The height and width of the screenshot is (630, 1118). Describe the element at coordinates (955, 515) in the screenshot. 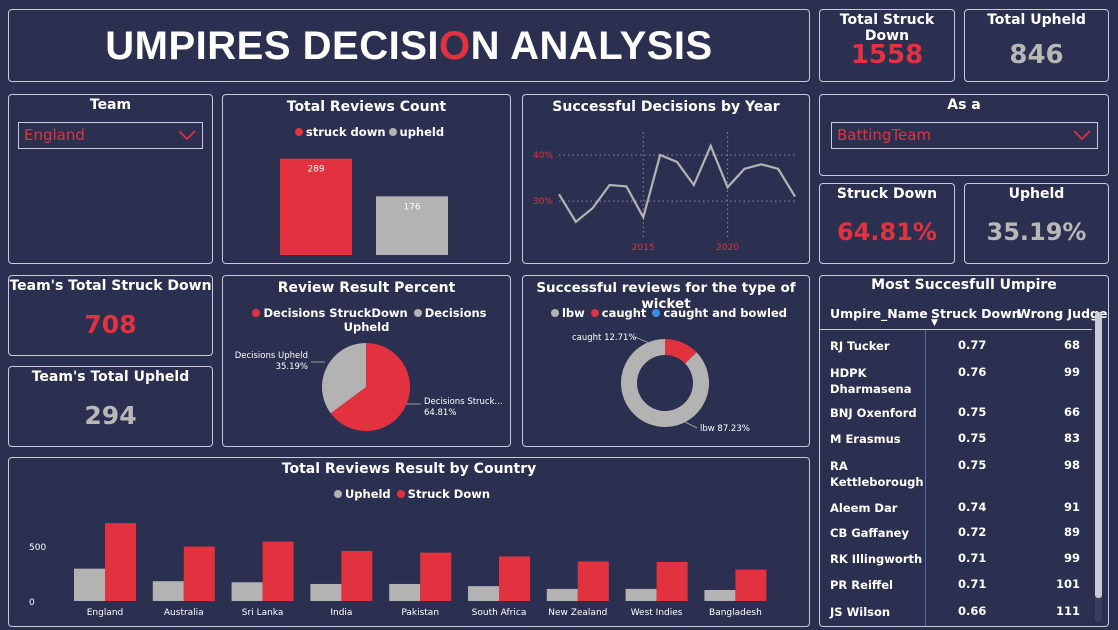

I see `table-row: Aleem Dar 0.74 91` at that location.